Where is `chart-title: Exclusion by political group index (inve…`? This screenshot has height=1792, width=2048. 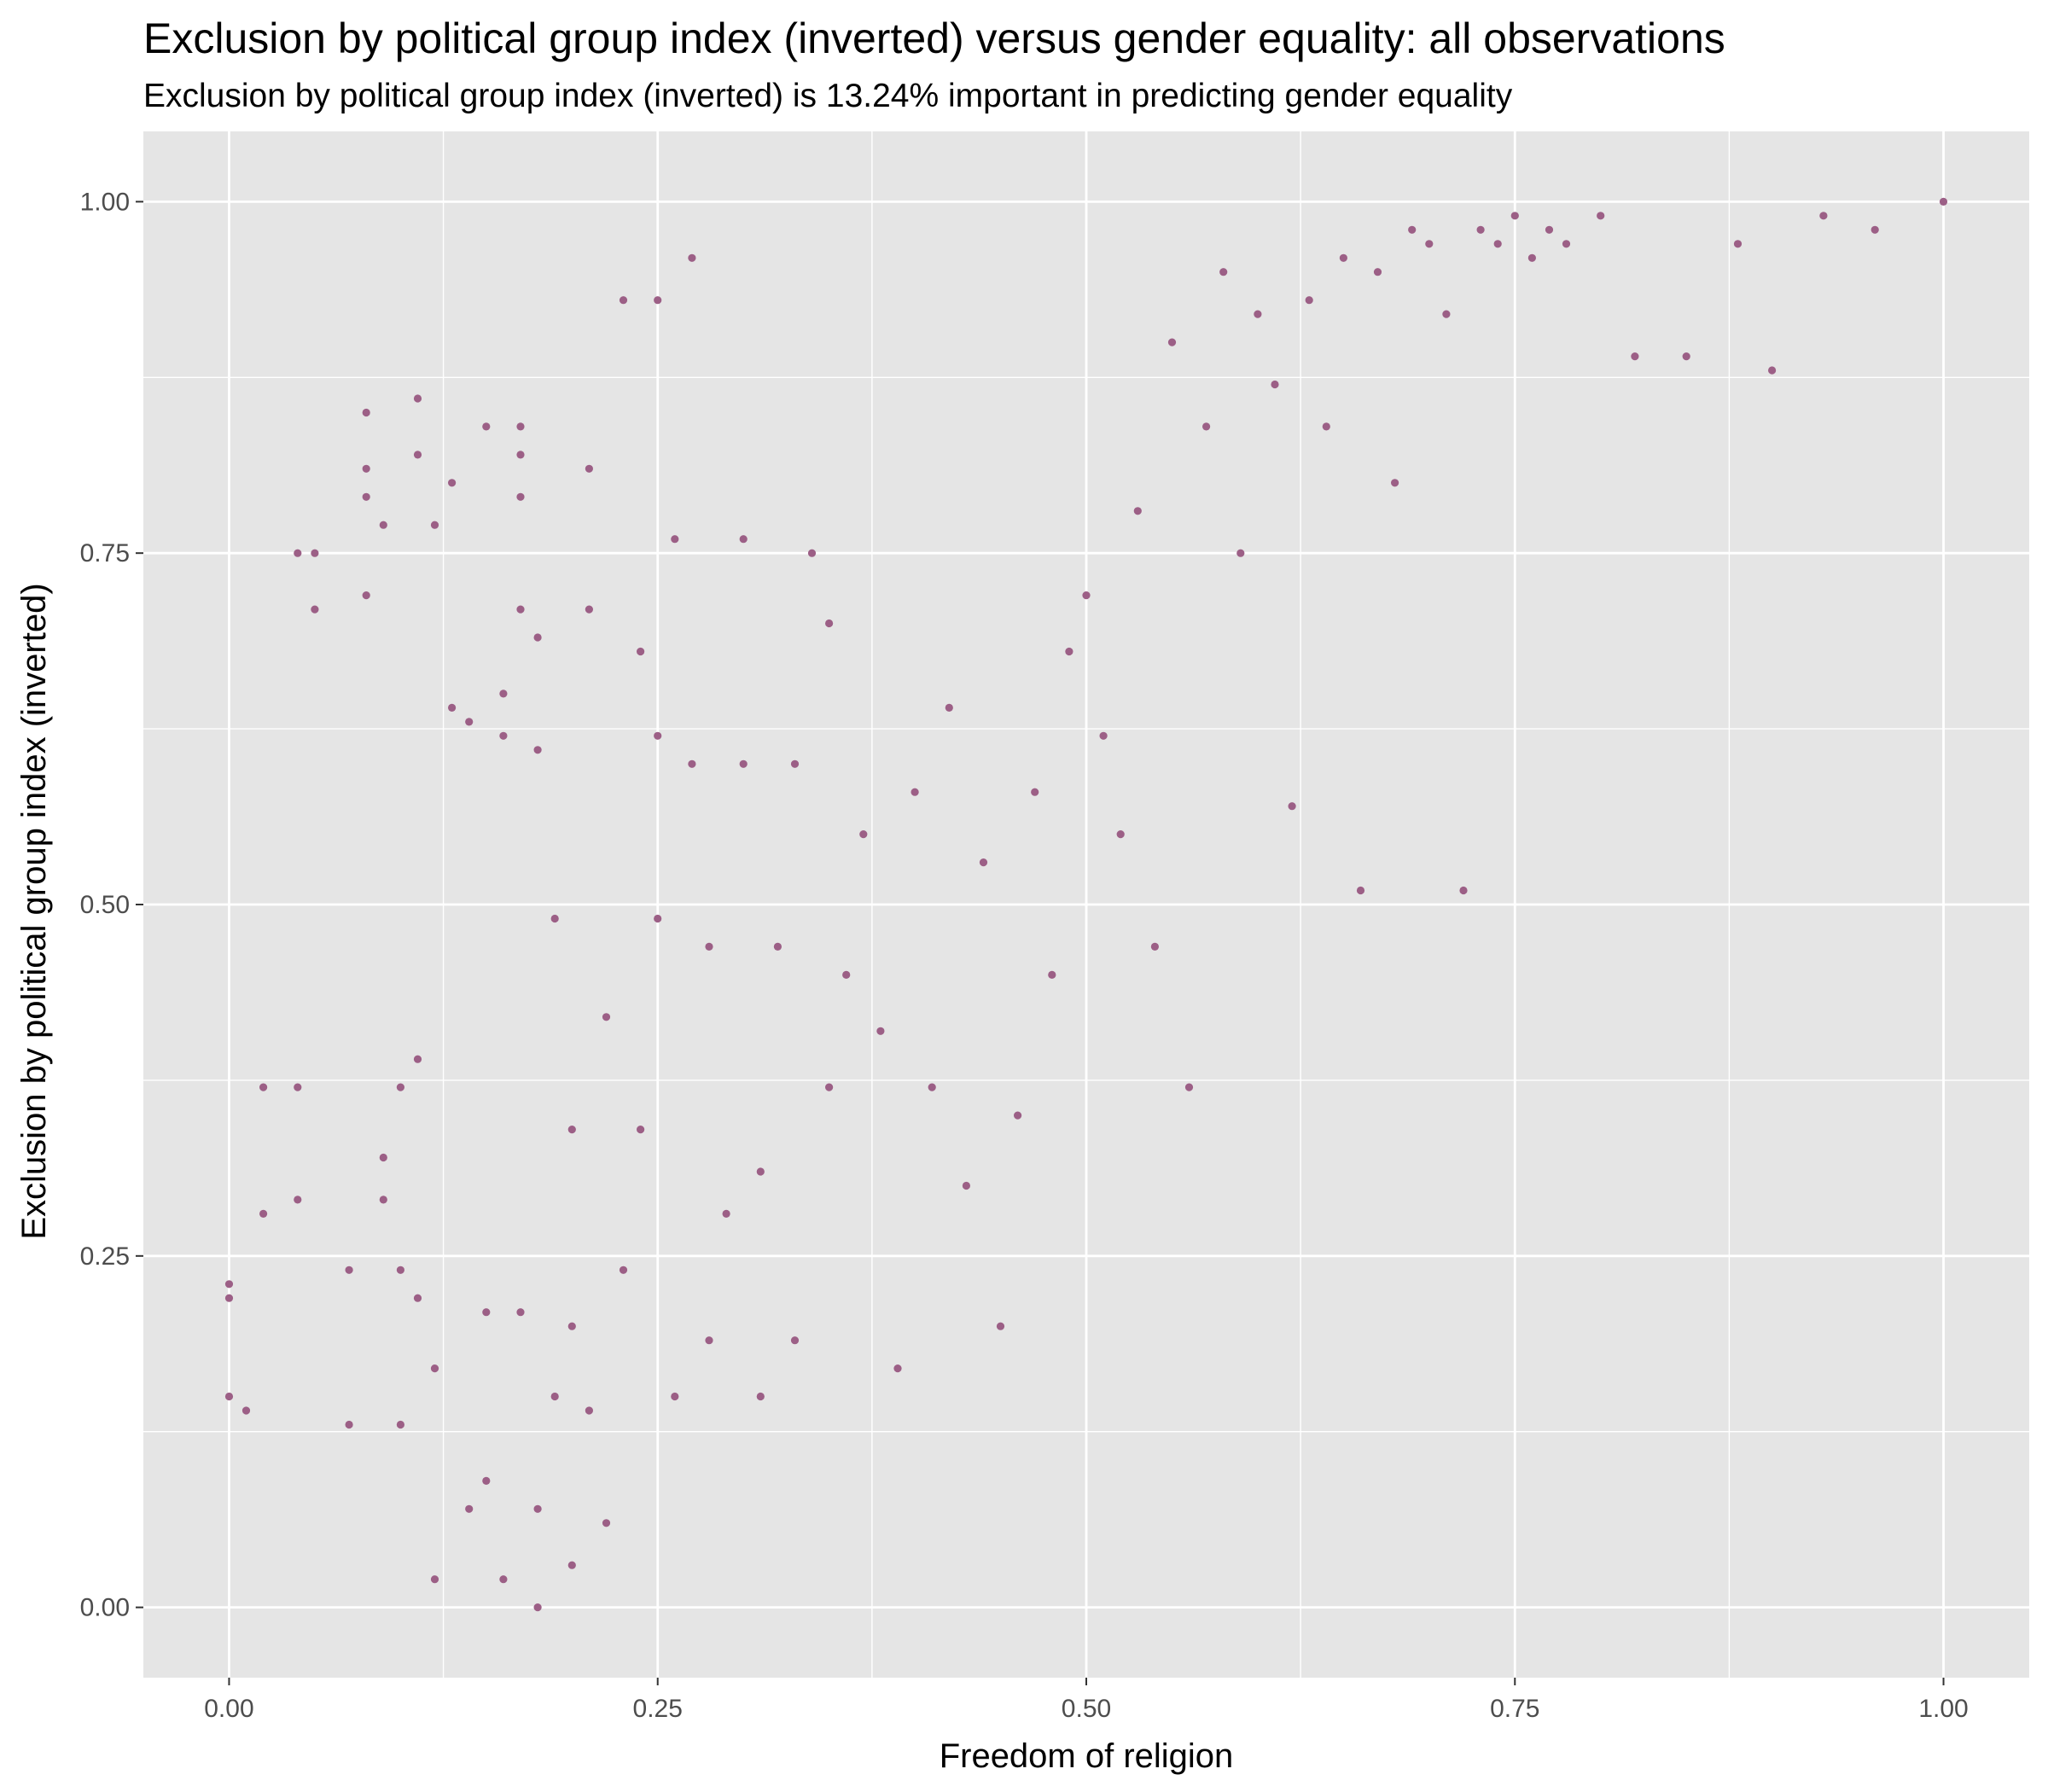 chart-title: Exclusion by political group index (inve… is located at coordinates (934, 38).